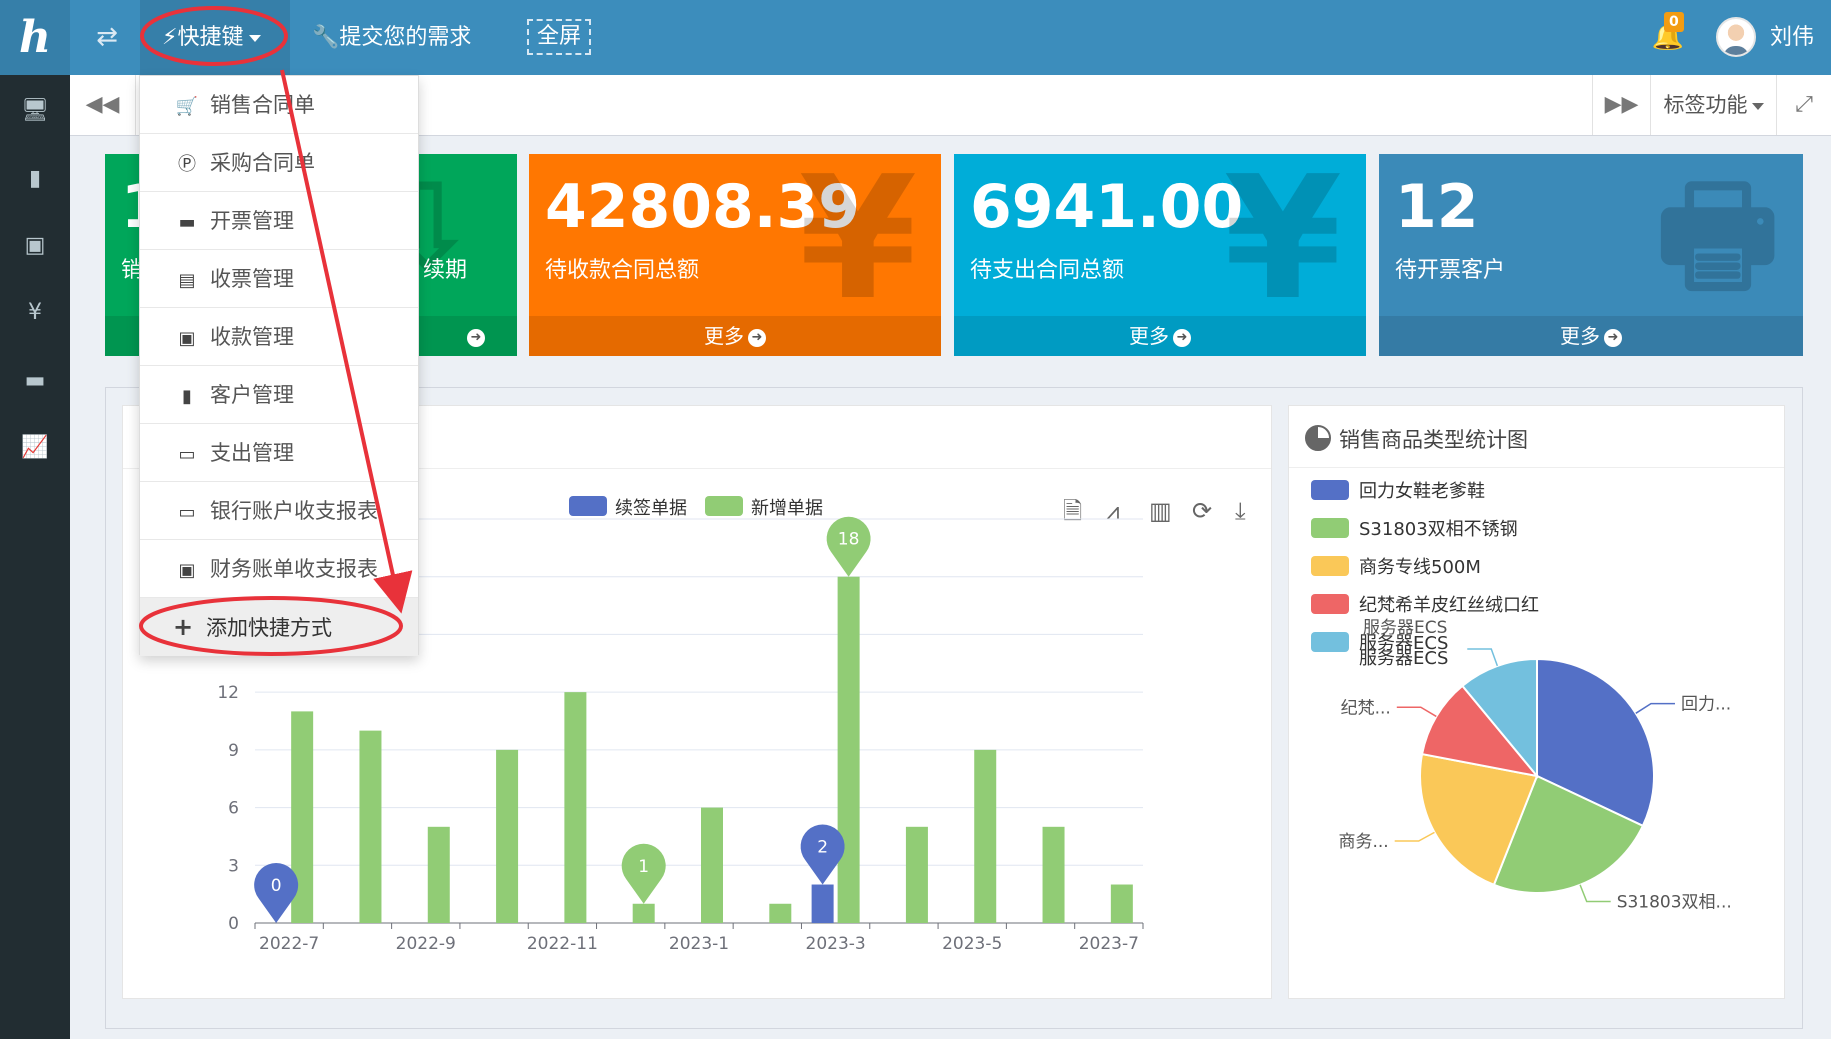 The height and width of the screenshot is (1039, 1831). I want to click on x-tick-label: 2022-11, so click(562, 944).